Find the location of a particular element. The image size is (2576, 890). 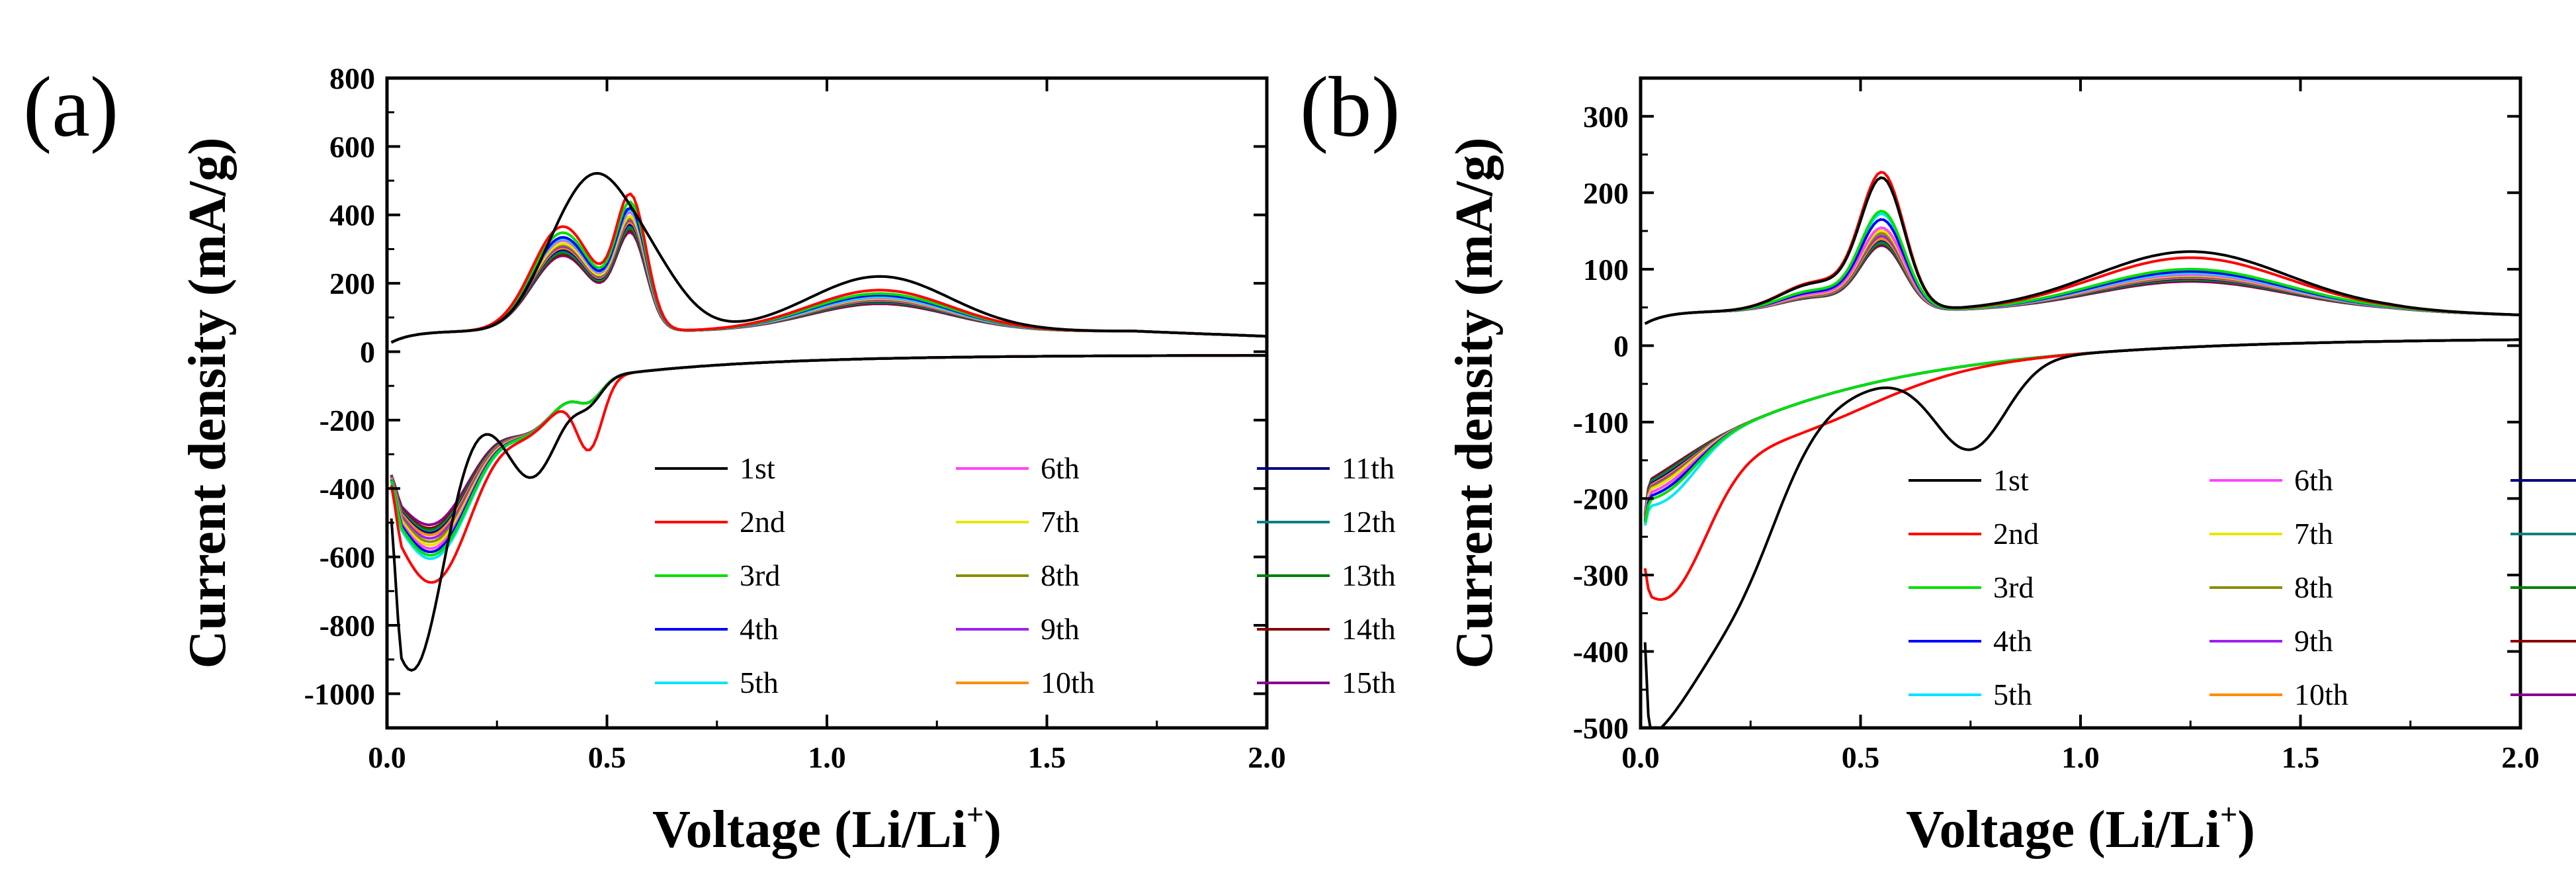

y-tick-label: -500 is located at coordinates (1601, 728).